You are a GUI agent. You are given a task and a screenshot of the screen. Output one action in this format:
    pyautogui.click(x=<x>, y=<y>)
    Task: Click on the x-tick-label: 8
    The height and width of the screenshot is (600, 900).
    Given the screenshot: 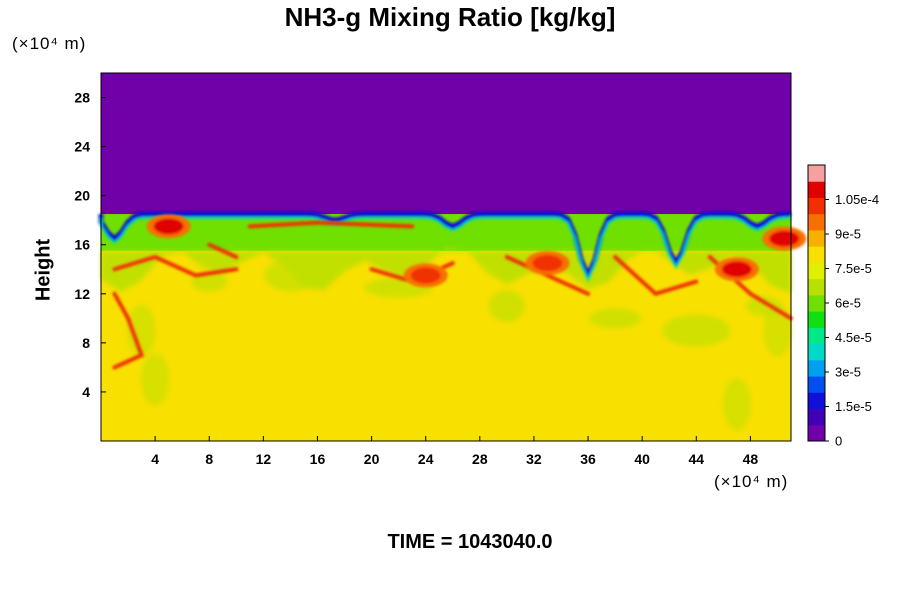 What is the action you would take?
    pyautogui.click(x=209, y=459)
    